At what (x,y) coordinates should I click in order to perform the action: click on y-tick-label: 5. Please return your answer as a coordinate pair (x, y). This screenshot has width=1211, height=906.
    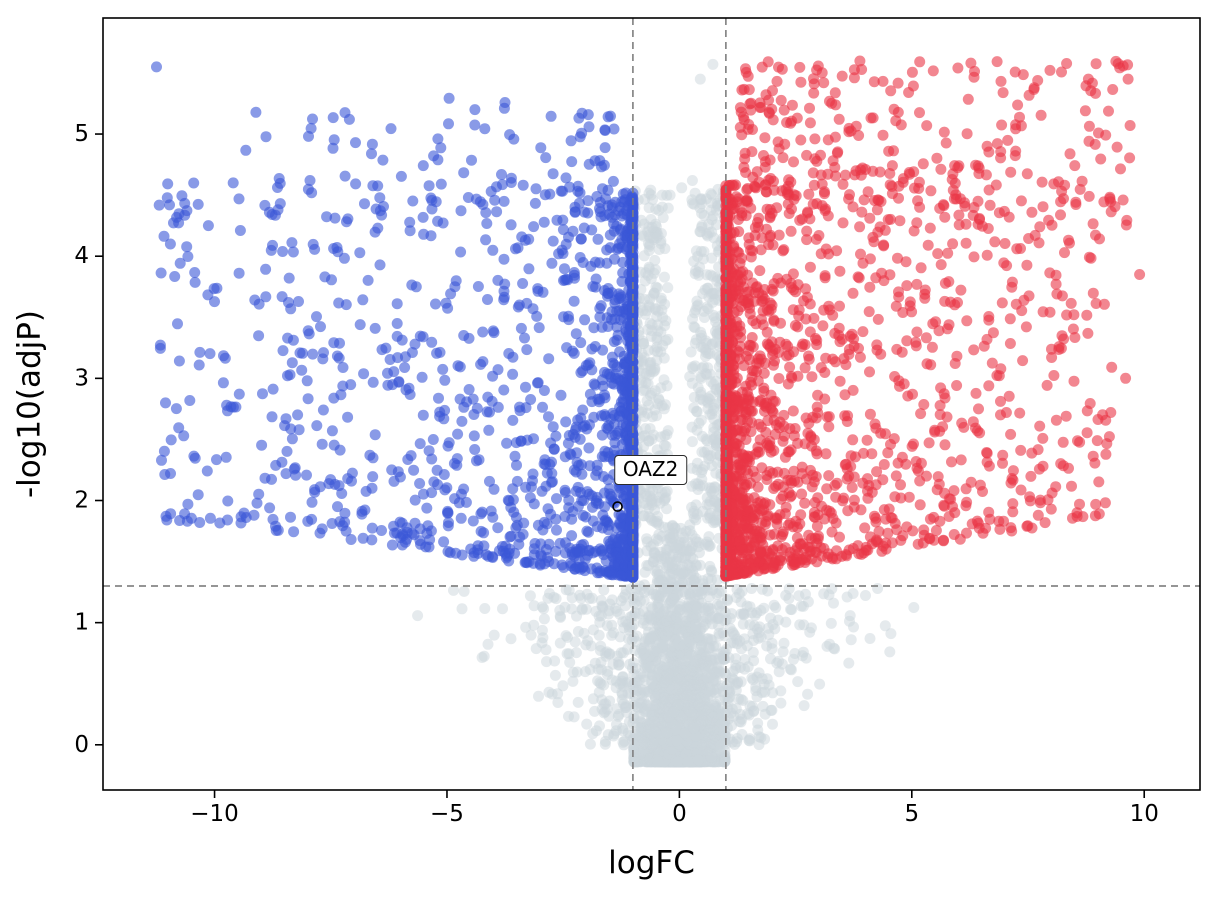
    Looking at the image, I should click on (81, 134).